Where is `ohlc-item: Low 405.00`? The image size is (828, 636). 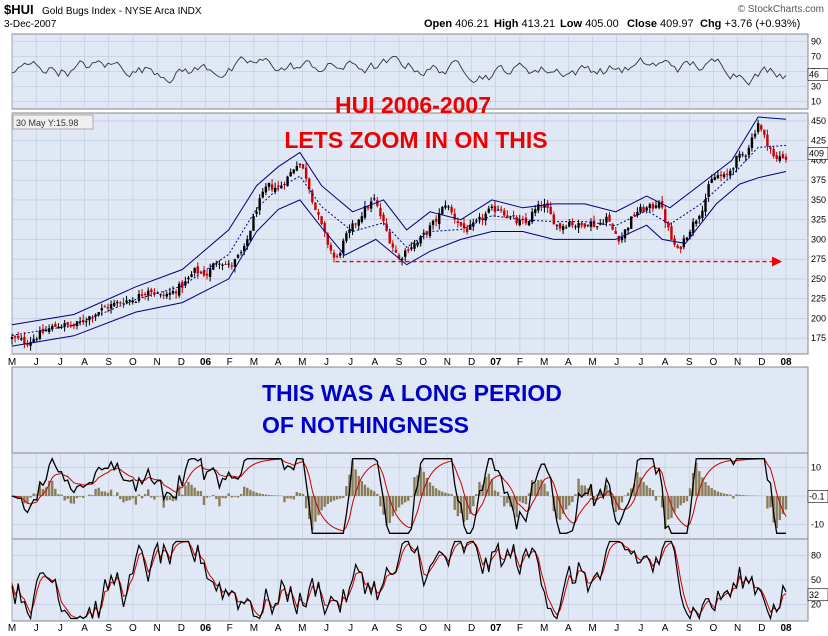 ohlc-item: Low 405.00 is located at coordinates (589, 24).